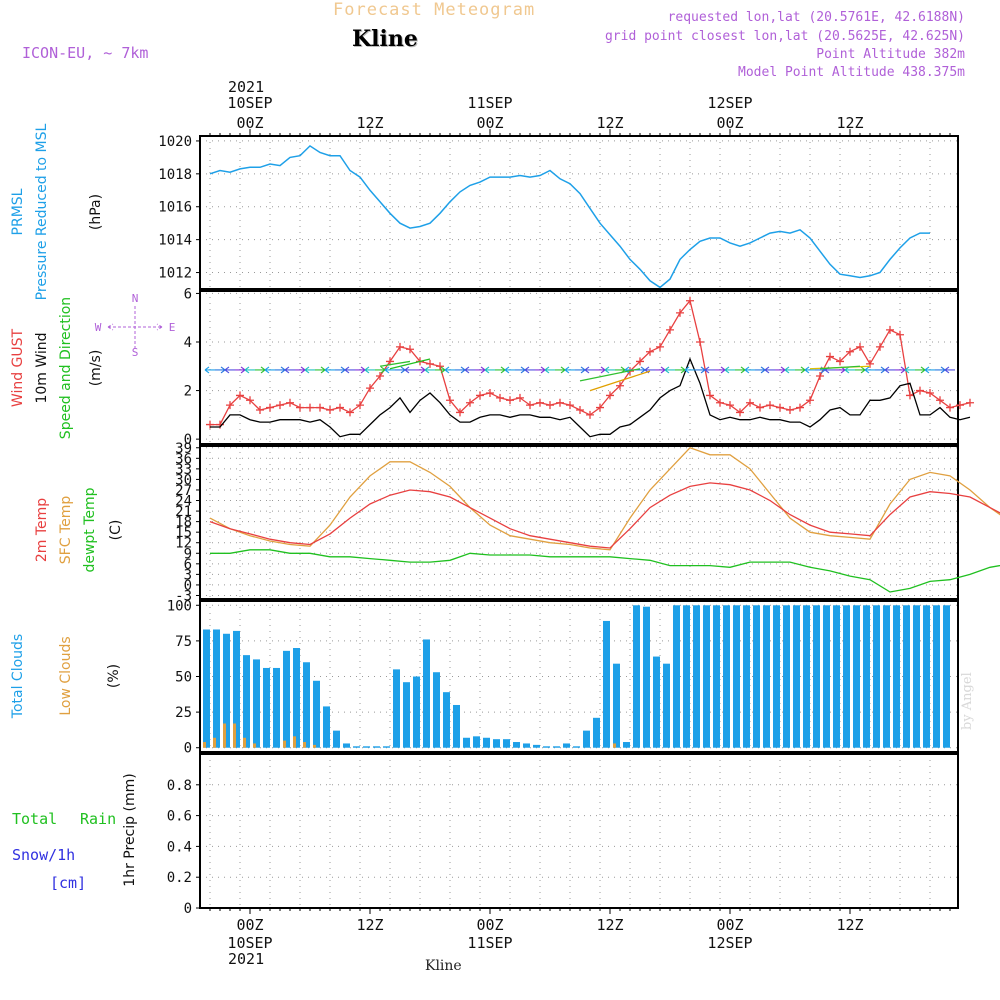  What do you see at coordinates (489, 925) in the screenshot?
I see `hour-label-bottom: 00Z` at bounding box center [489, 925].